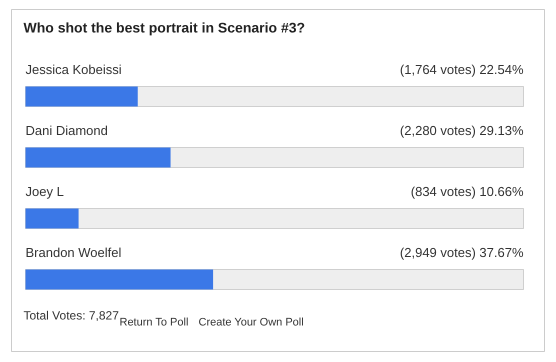  I want to click on data-label: (2,280 votes) 29.13%, so click(462, 130).